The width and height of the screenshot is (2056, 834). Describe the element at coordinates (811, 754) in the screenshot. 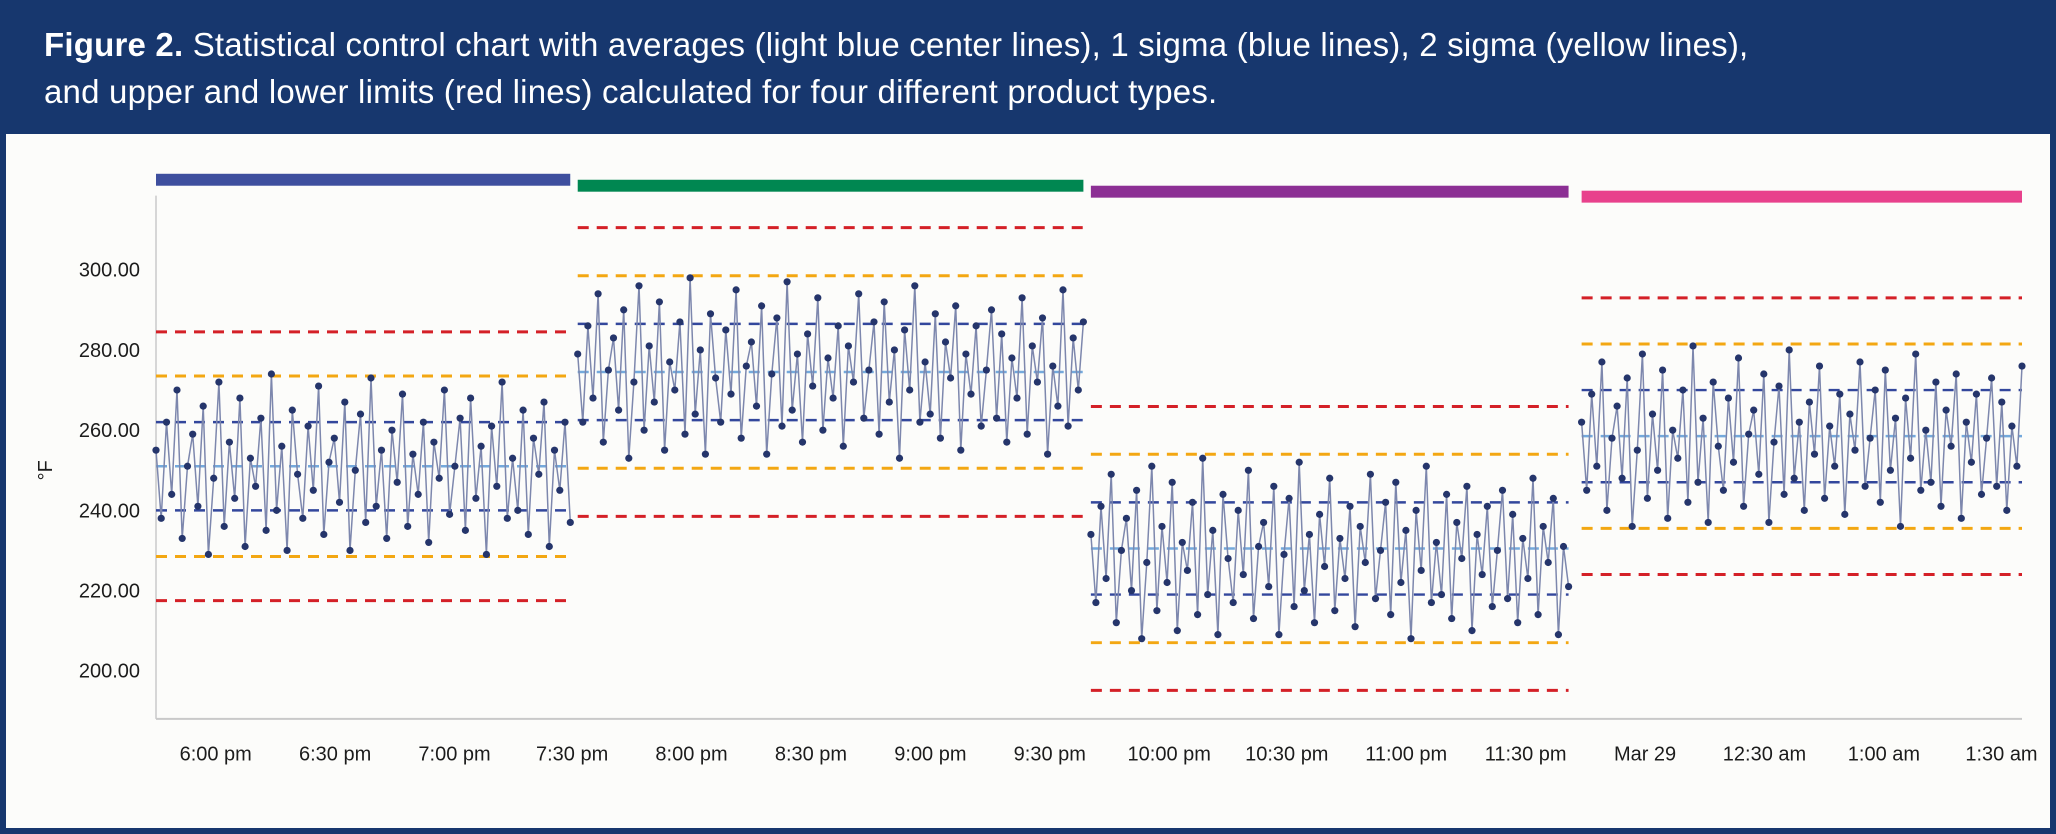

I see `x-tick-label: 8:30 pm` at that location.